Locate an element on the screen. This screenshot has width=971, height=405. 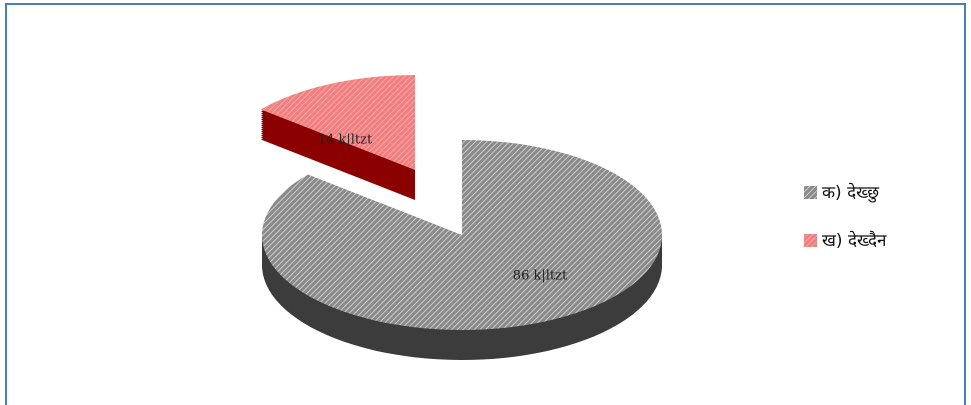
pie-slice is located at coordinates (337, 122).